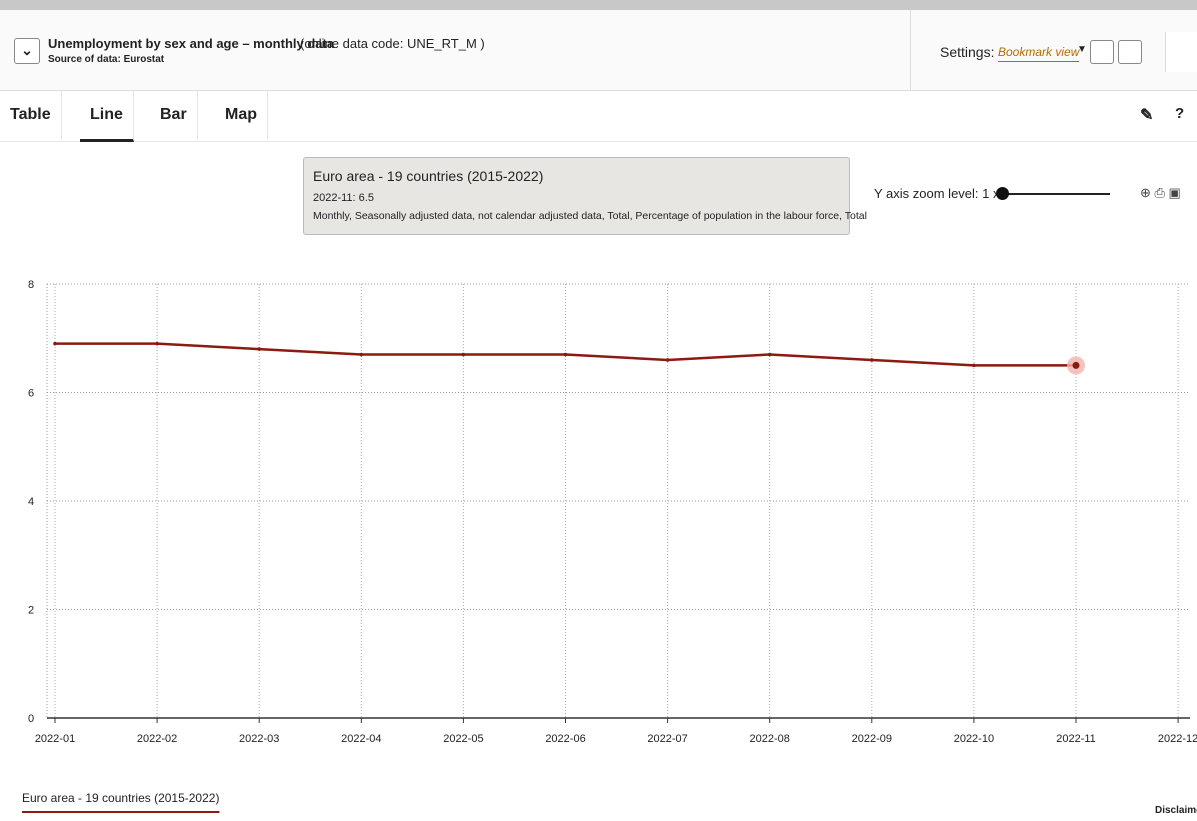 Image resolution: width=1197 pixels, height=821 pixels. I want to click on x-tick-label: 2022-06, so click(565, 739).